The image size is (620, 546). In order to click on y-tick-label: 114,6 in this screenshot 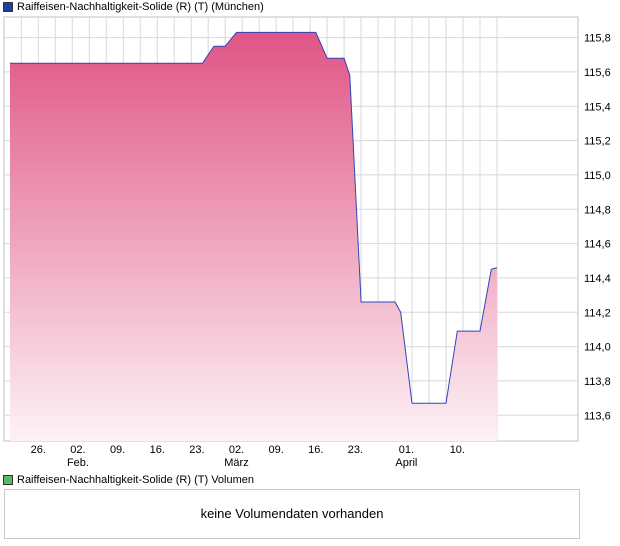, I will do `click(597, 245)`.